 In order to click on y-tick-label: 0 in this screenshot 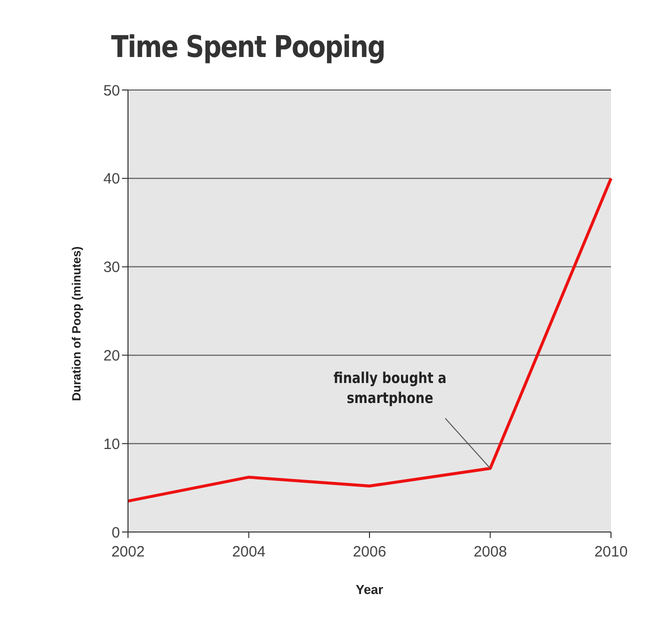, I will do `click(116, 533)`.